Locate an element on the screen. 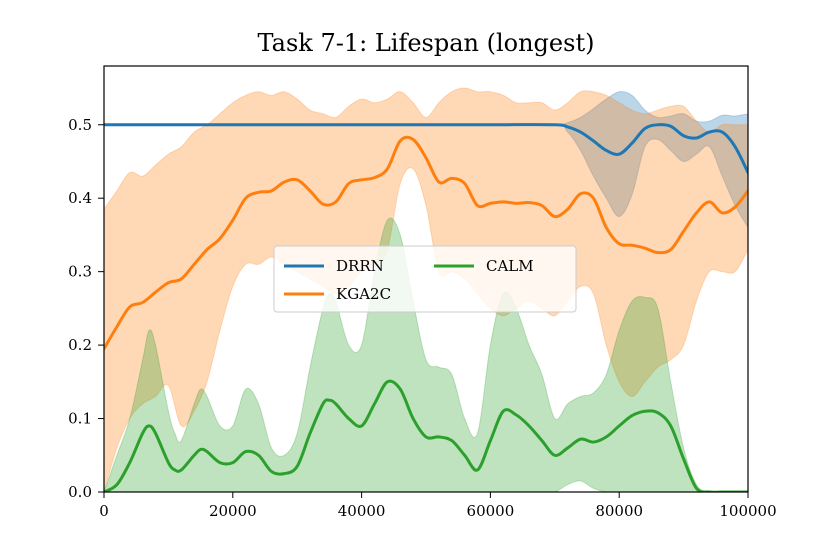  y-axis-ticks: 0.0 0.1 0.2 0.3 0.4 0.5 is located at coordinates (86, 308).